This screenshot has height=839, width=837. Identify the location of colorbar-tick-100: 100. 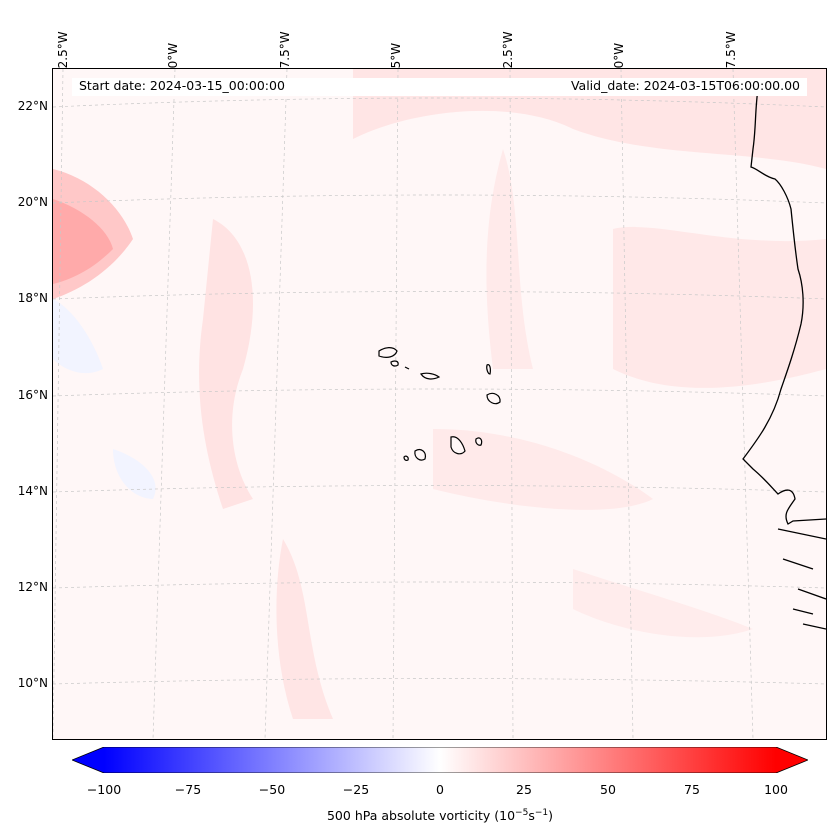
(776, 789).